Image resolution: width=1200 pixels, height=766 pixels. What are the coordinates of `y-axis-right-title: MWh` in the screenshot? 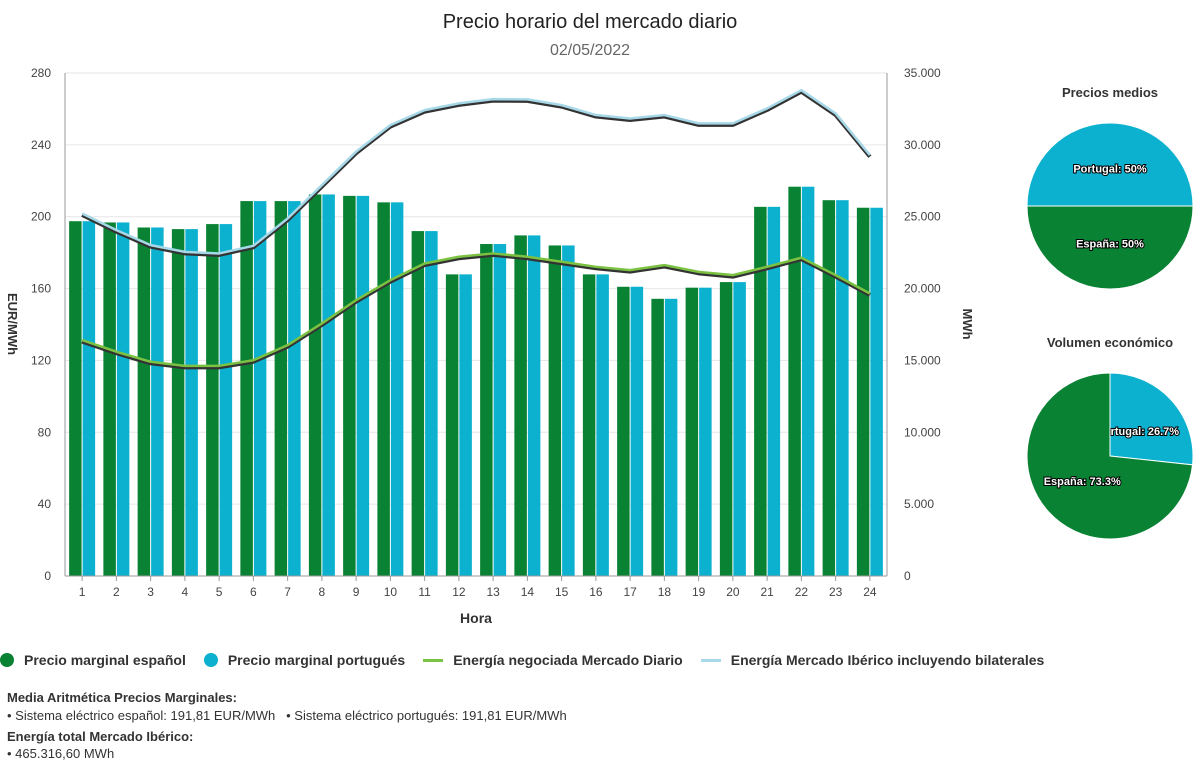 It's located at (967, 323).